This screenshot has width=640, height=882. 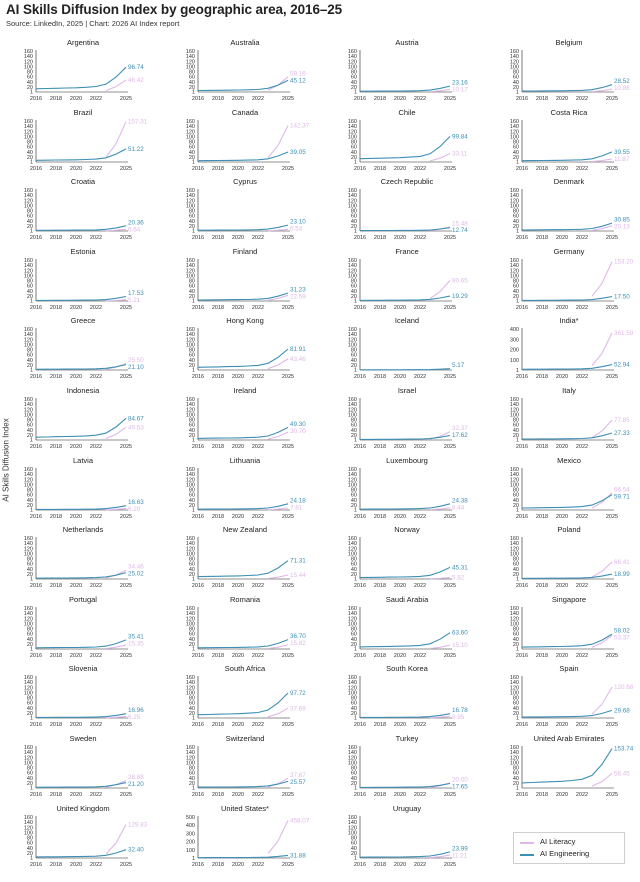 I want to click on ai-engineering-value-label: 30.85, so click(x=622, y=220).